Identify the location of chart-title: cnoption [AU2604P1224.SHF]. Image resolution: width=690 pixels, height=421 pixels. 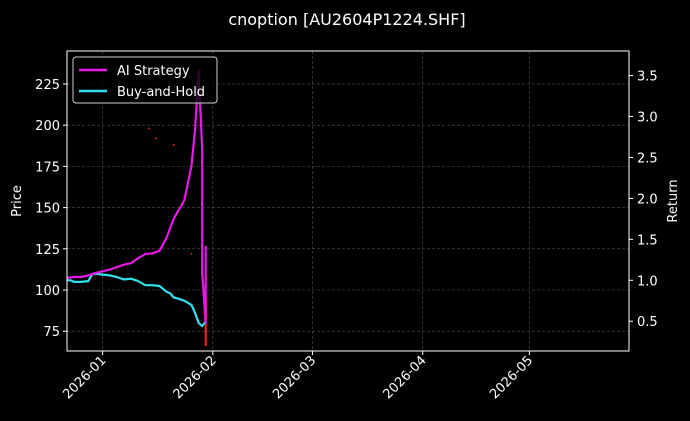
(346, 19).